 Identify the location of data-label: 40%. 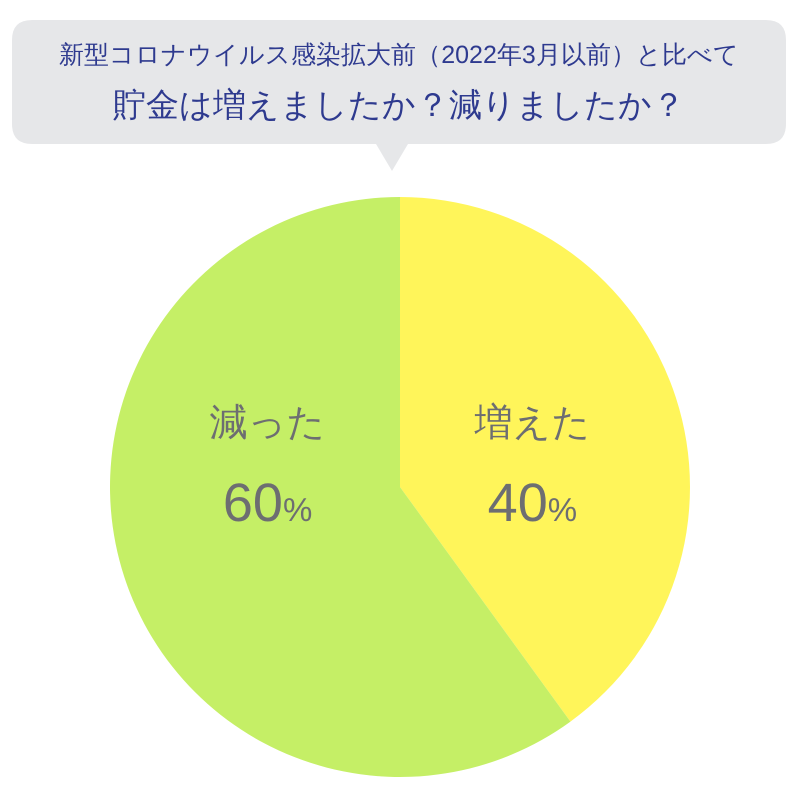
(533, 503).